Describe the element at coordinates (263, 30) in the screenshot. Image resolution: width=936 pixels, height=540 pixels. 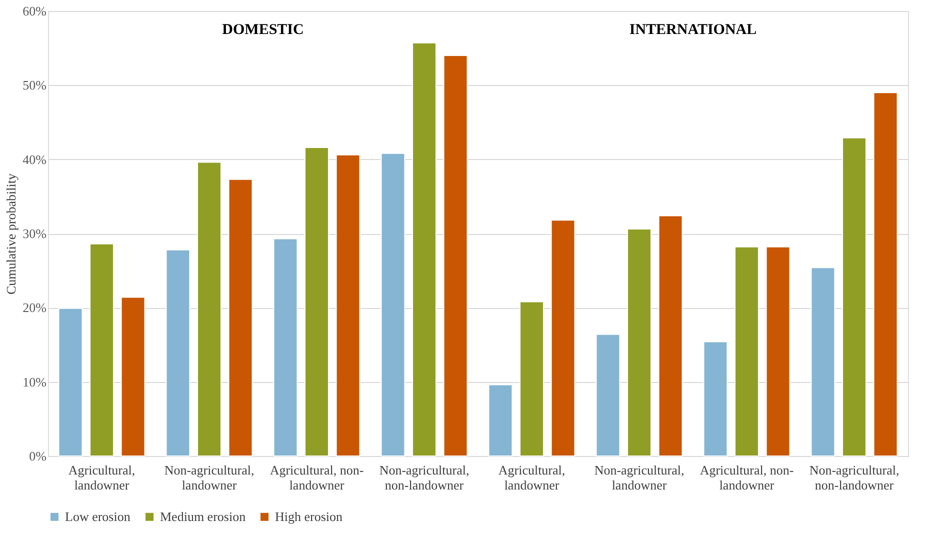
I see `annotation: DOMESTIC` at that location.